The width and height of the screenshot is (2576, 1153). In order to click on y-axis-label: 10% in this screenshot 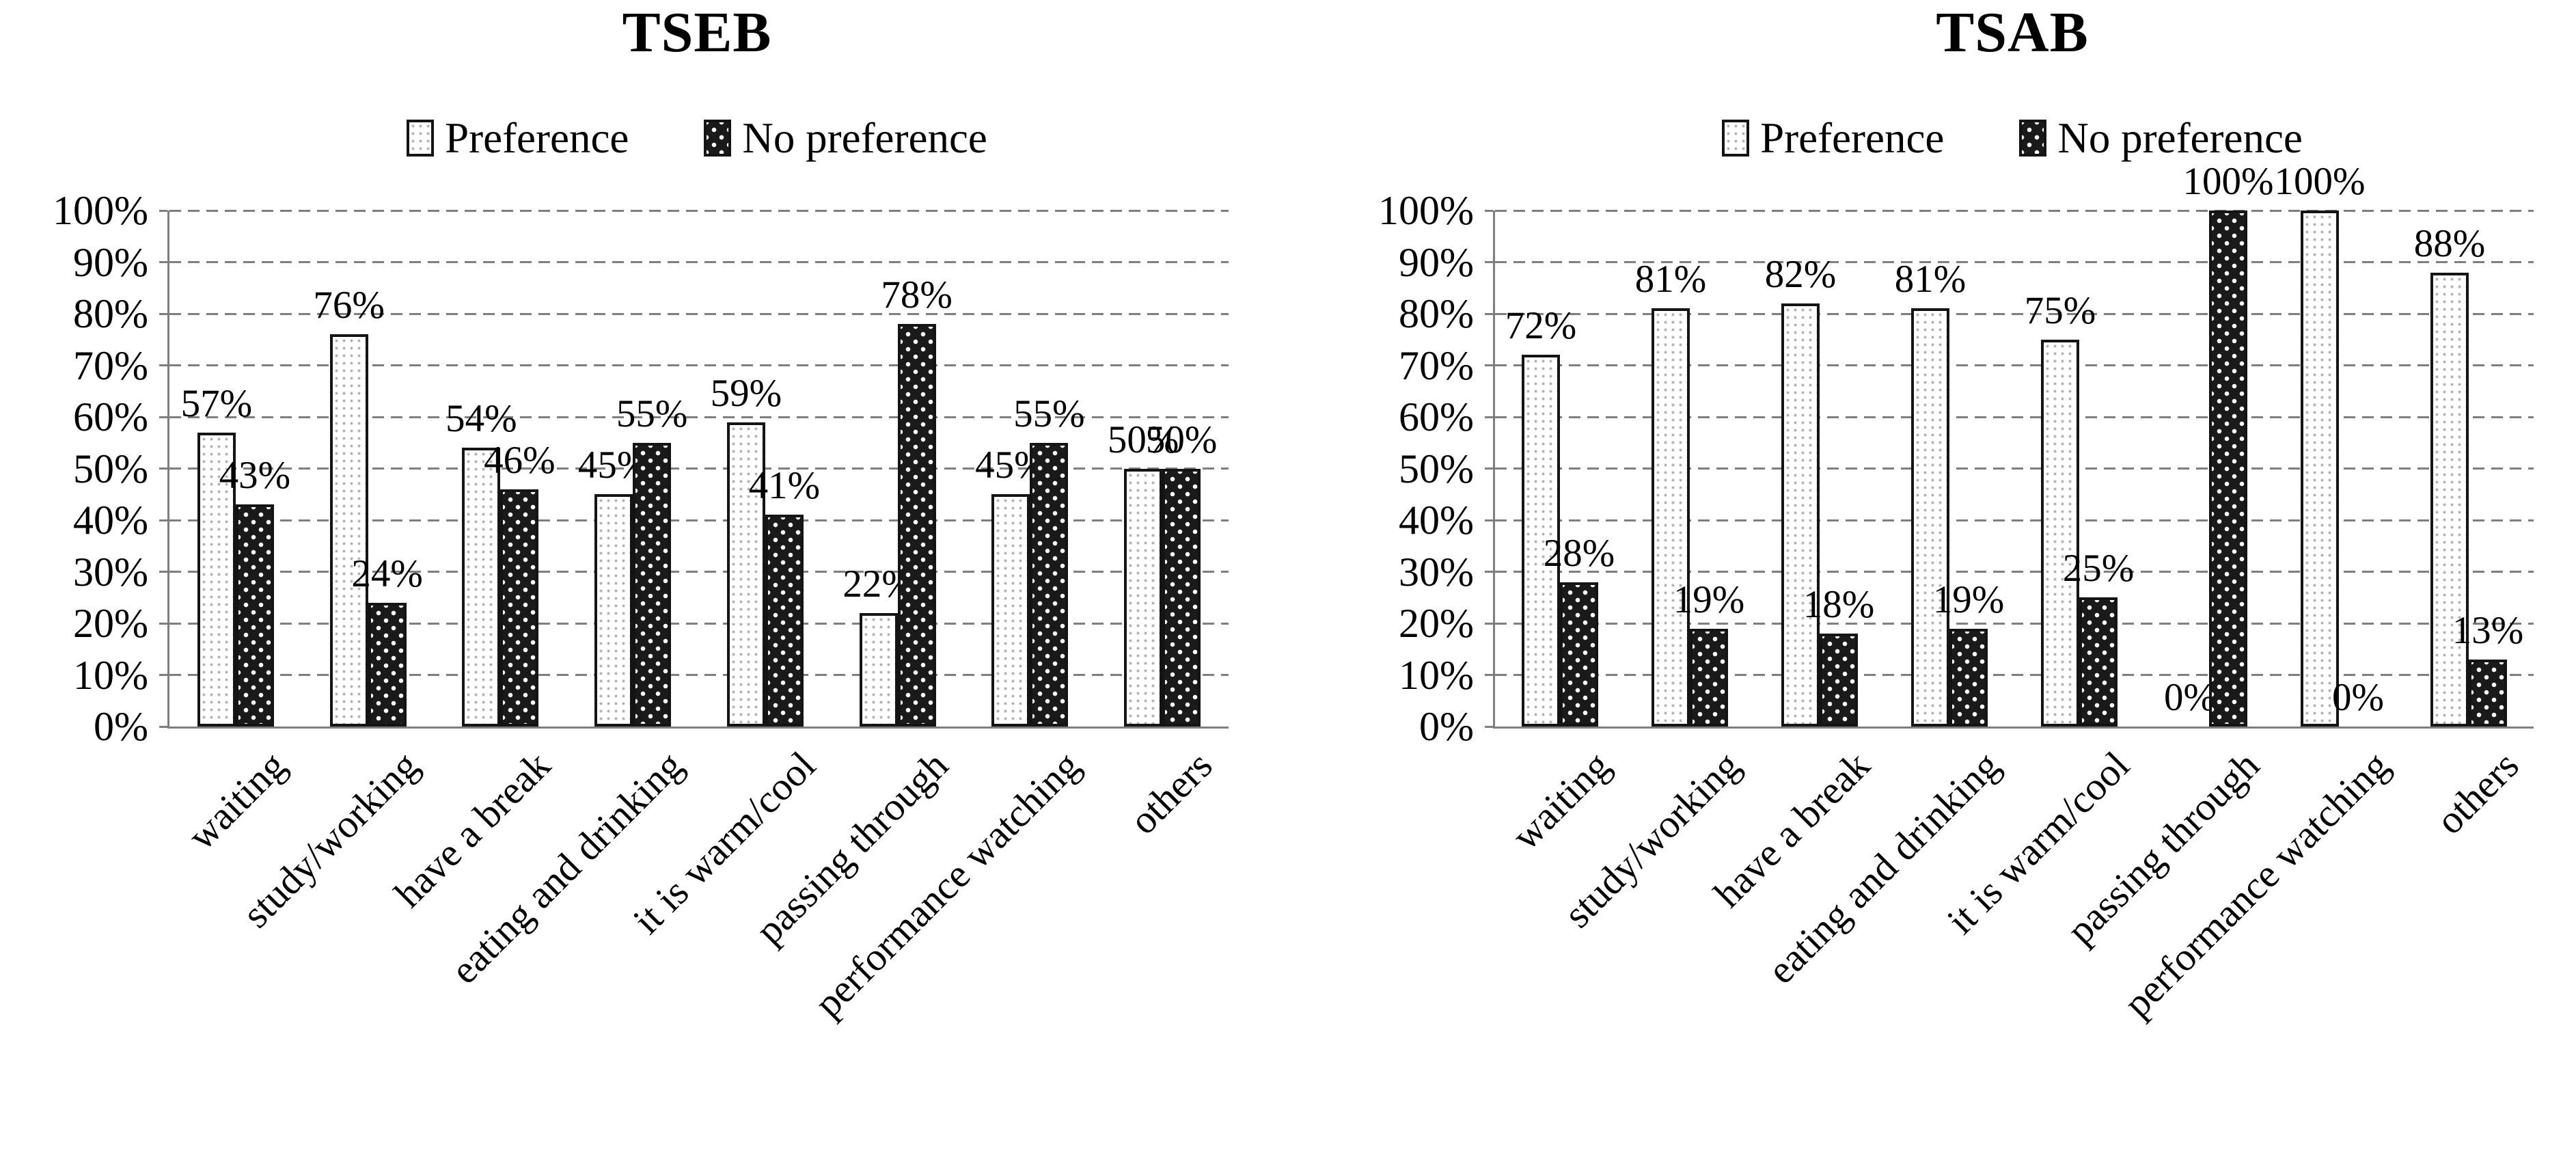, I will do `click(1437, 675)`.